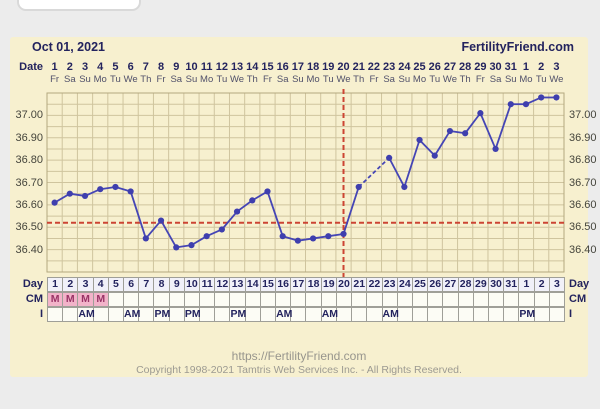 The width and height of the screenshot is (600, 409). I want to click on day-row-cell-day-30: 30, so click(497, 284).